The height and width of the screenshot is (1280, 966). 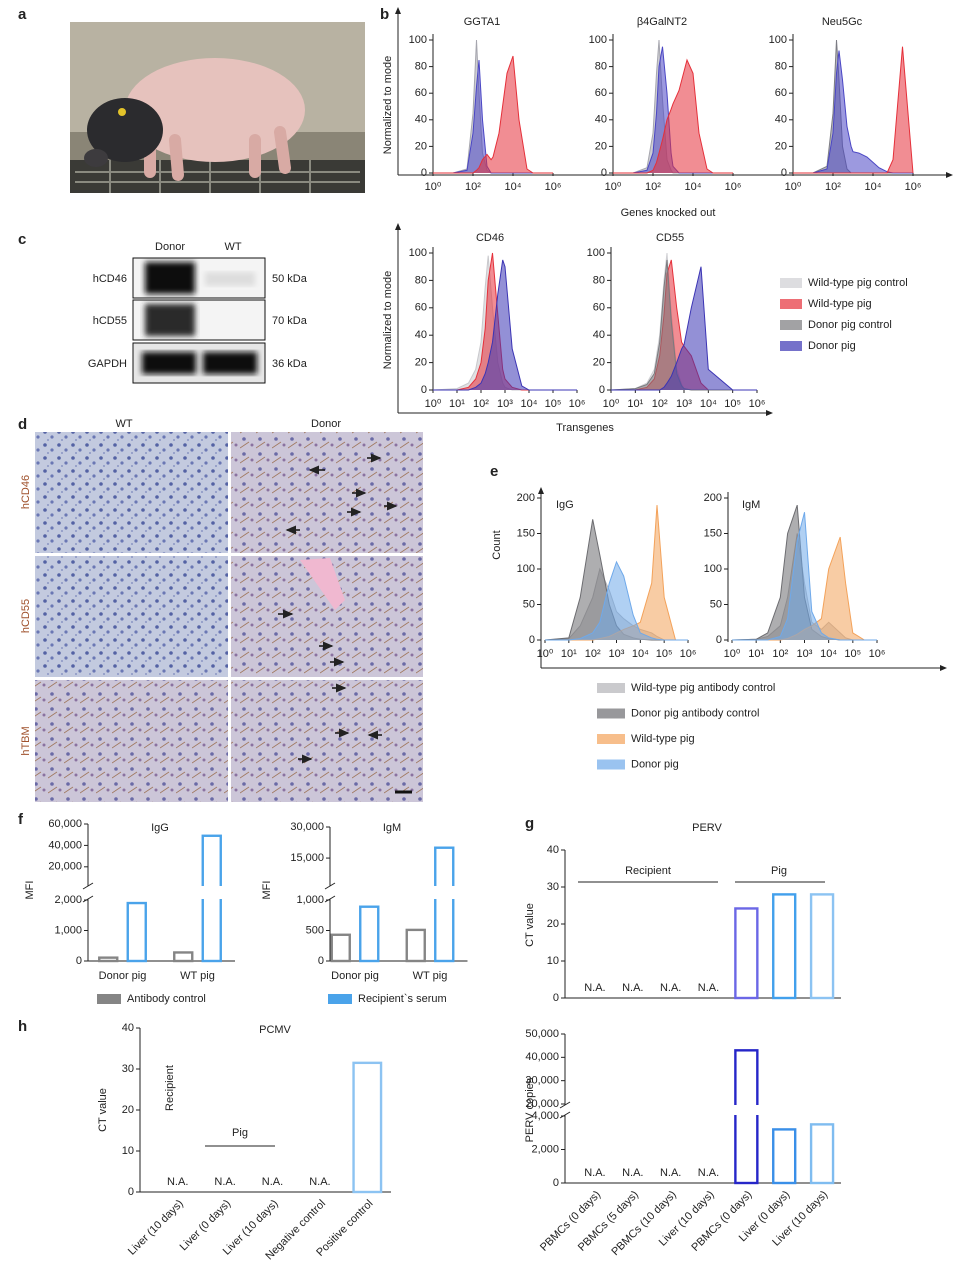 What do you see at coordinates (128, 1069) in the screenshot?
I see `y-tick-label: 30` at bounding box center [128, 1069].